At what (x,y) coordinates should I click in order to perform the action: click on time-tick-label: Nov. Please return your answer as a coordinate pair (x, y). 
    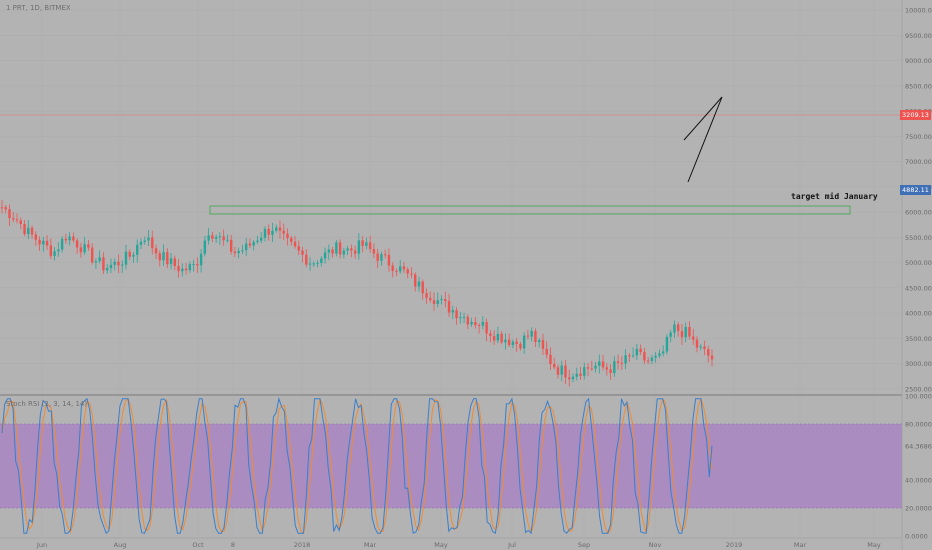
    Looking at the image, I should click on (655, 545).